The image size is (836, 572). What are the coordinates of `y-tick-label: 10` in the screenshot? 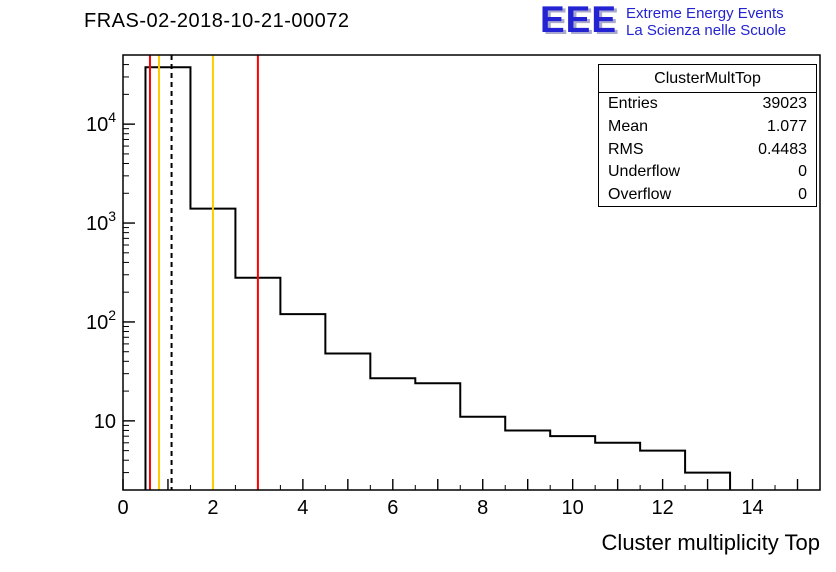 It's located at (105, 422).